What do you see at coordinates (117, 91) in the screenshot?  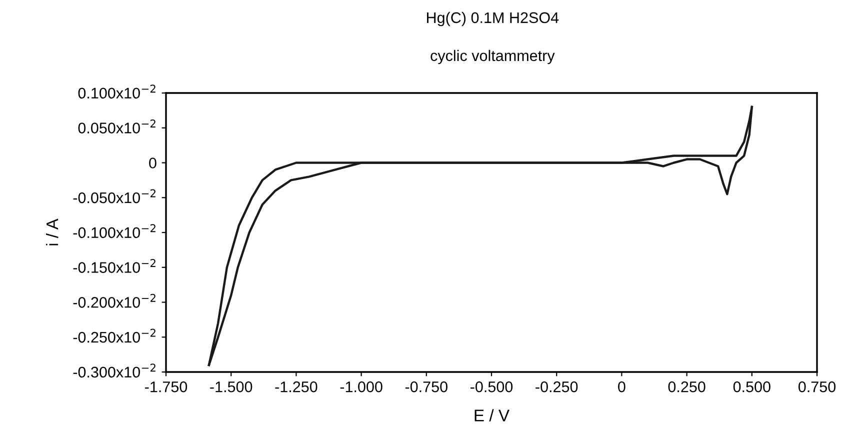 I see `y-tick-label: 0.100x10$^{−2}$` at bounding box center [117, 91].